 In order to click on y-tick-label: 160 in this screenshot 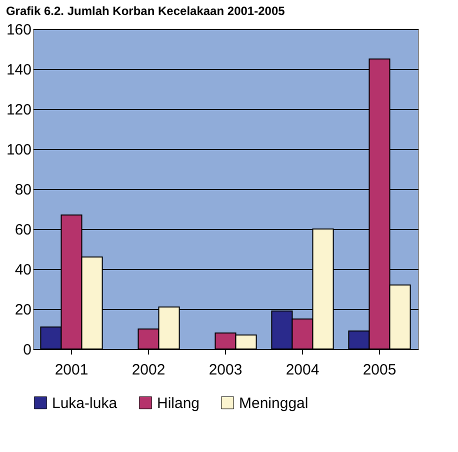, I will do `click(19, 30)`.